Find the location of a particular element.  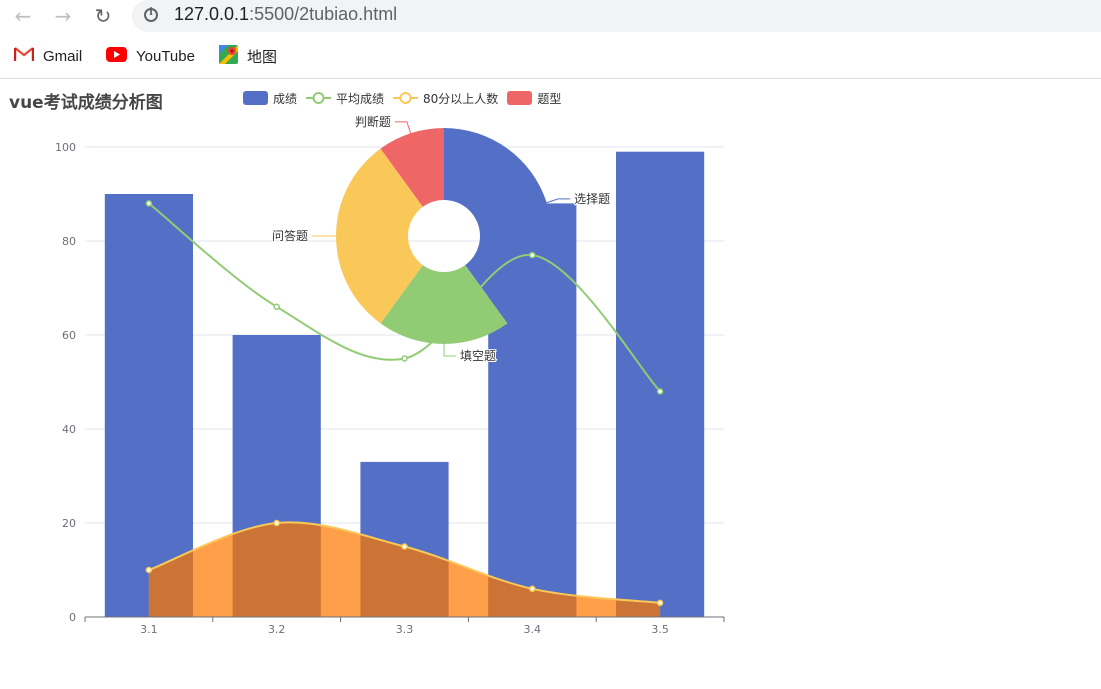

chart-title: vue考试成绩分析图 is located at coordinates (86, 103).